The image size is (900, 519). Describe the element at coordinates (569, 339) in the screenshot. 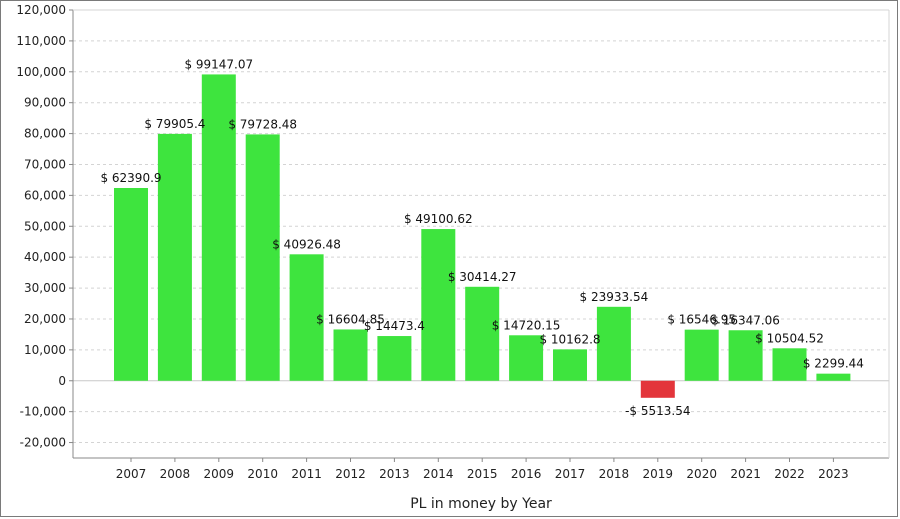

I see `data-label: $ 10162.8` at that location.